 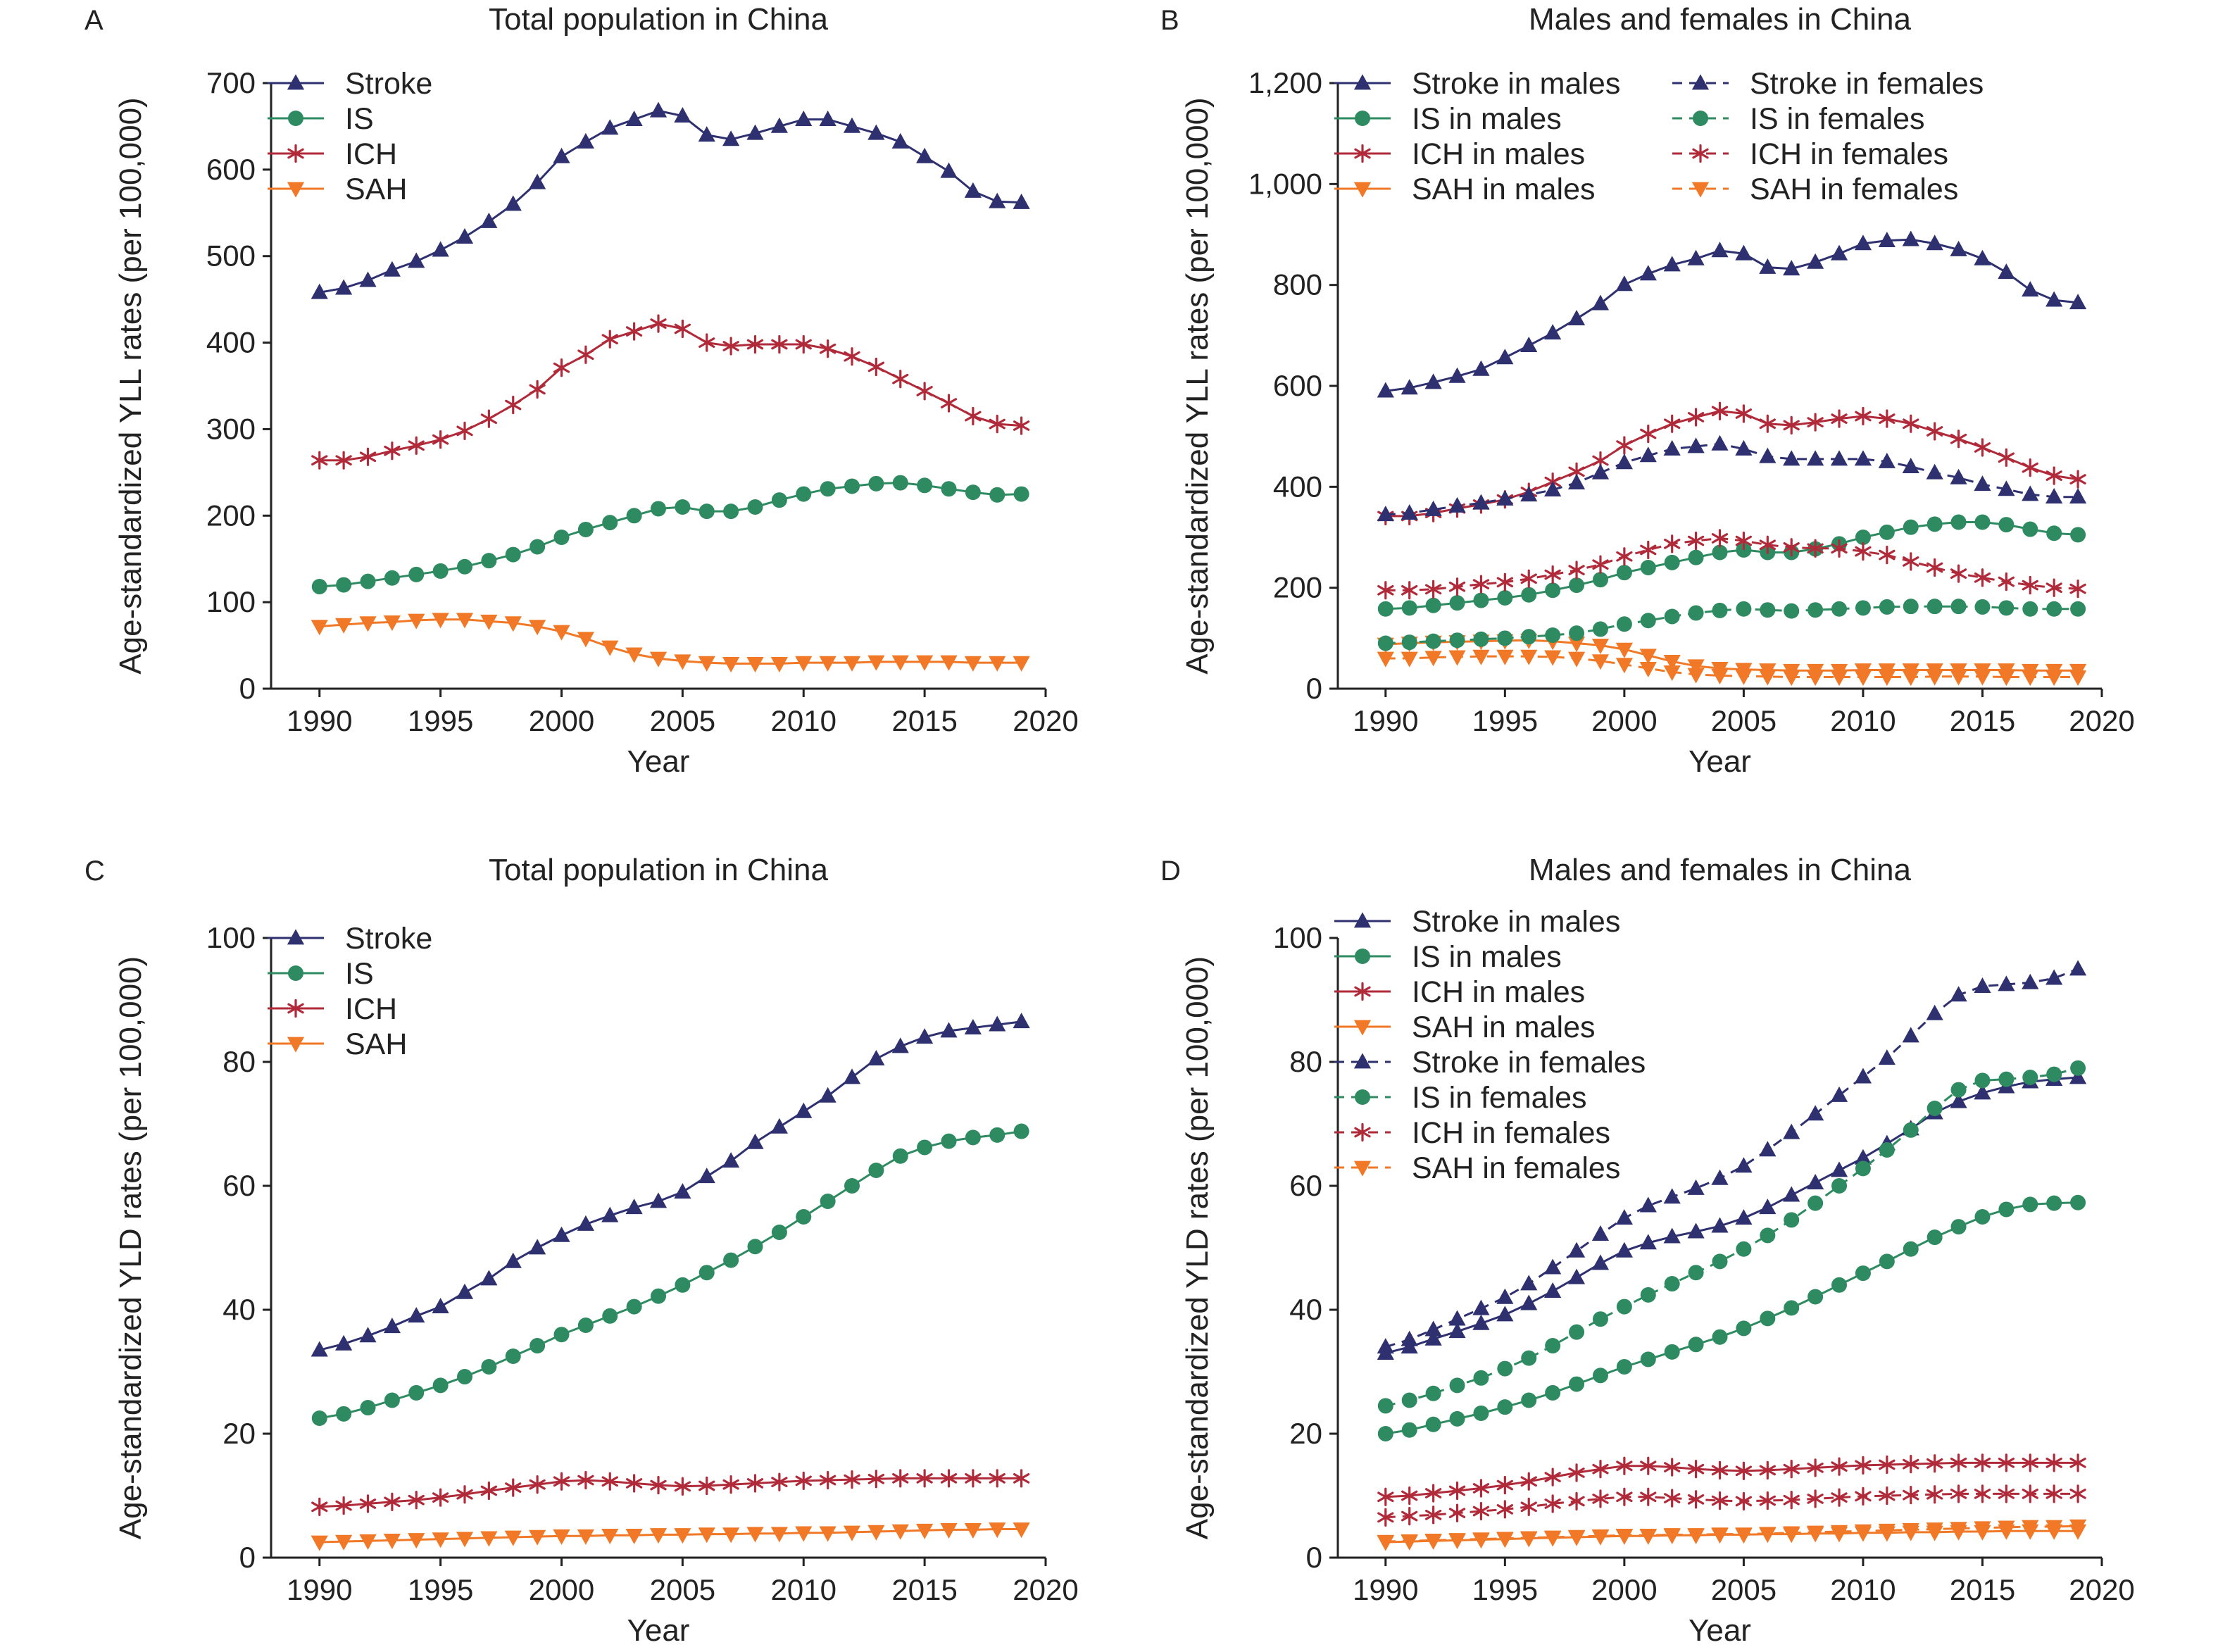 What do you see at coordinates (1314, 1557) in the screenshot?
I see `y-tick-label: 0` at bounding box center [1314, 1557].